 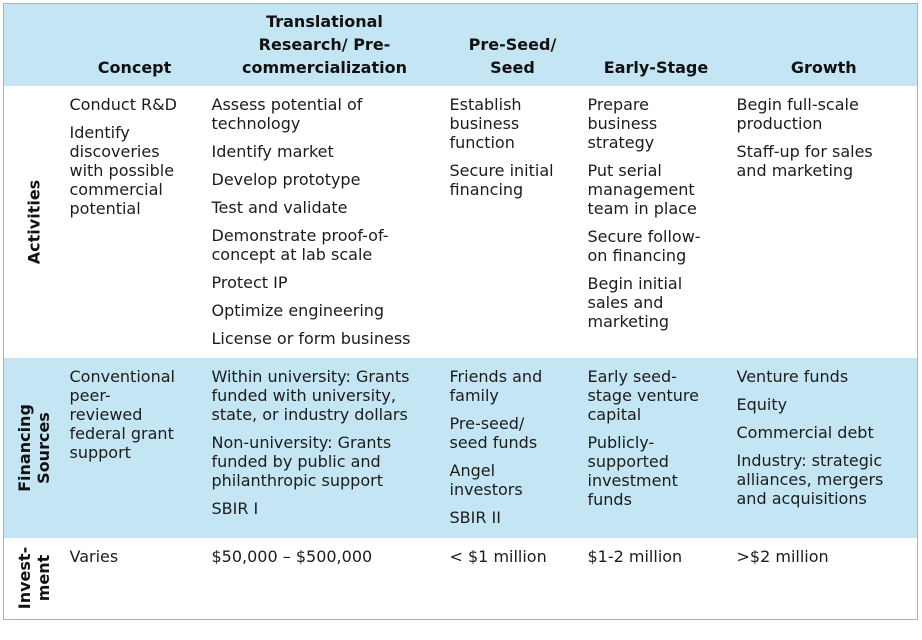 I want to click on column-header-concept: Concept, so click(x=134, y=67).